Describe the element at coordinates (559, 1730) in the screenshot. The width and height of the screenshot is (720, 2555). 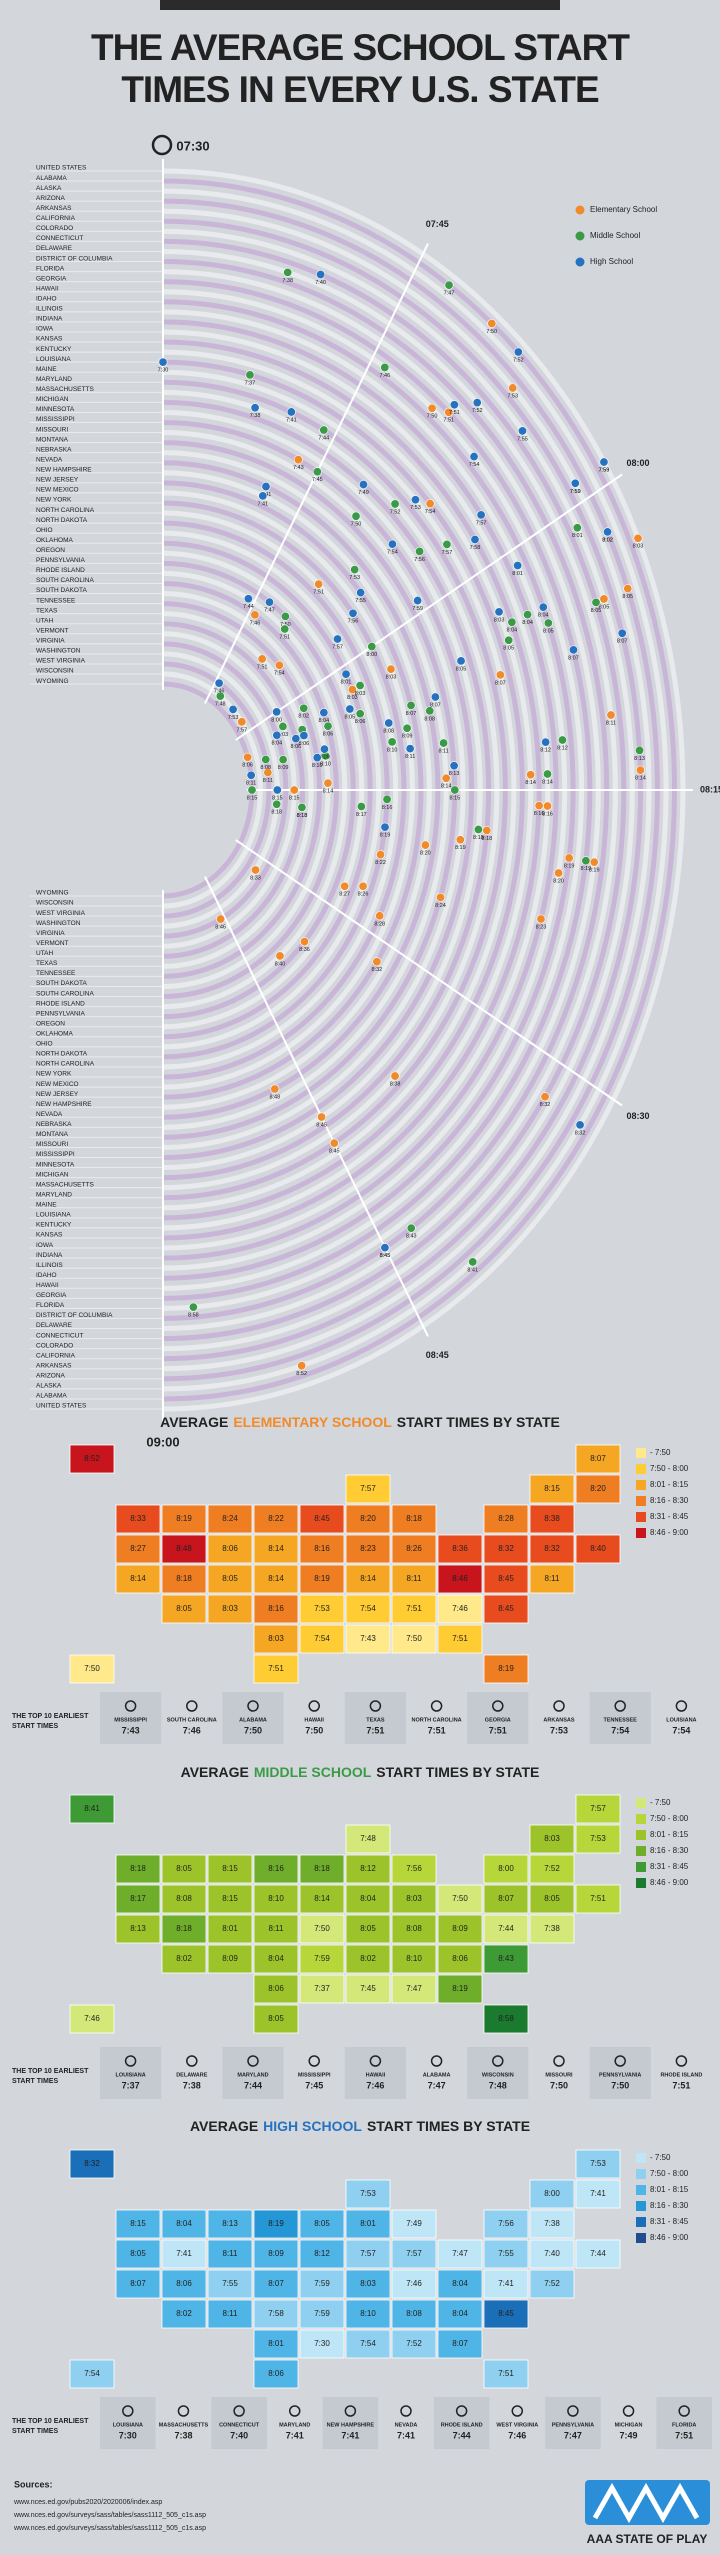
I see `top-time: 7:53` at that location.